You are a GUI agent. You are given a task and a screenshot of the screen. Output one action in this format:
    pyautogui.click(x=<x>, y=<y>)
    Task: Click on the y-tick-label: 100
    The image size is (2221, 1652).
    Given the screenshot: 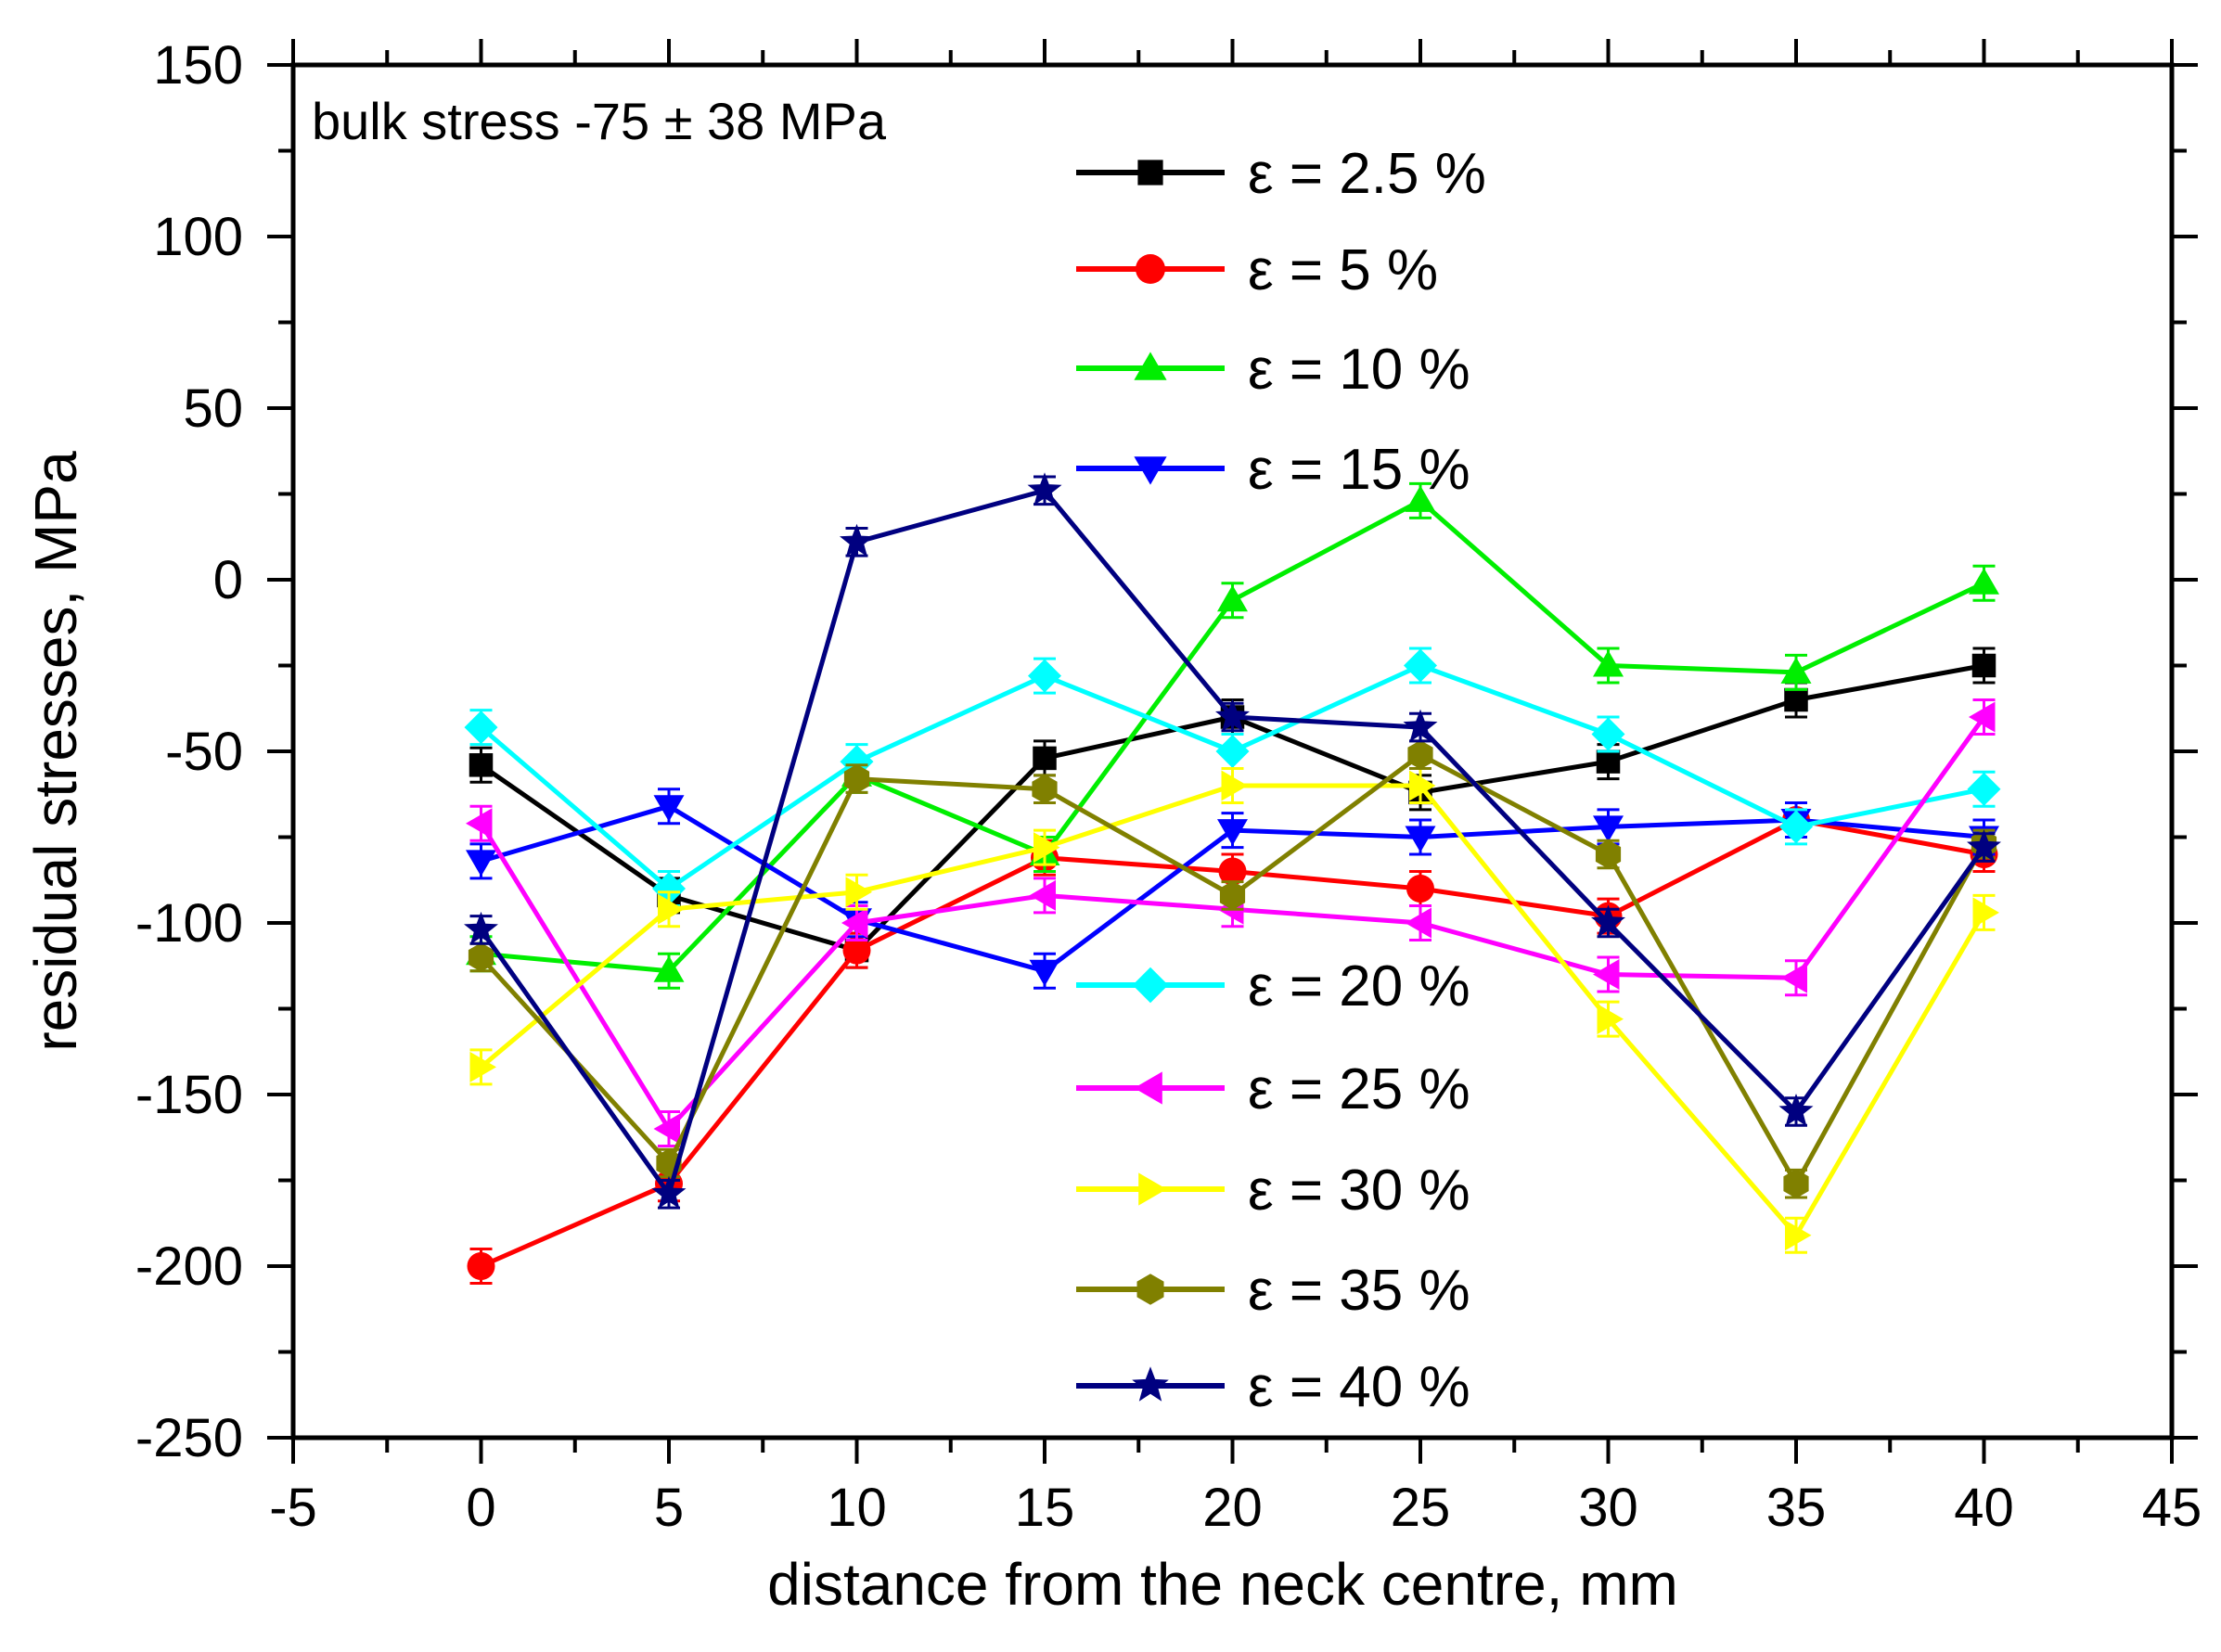 What is the action you would take?
    pyautogui.click(x=198, y=237)
    